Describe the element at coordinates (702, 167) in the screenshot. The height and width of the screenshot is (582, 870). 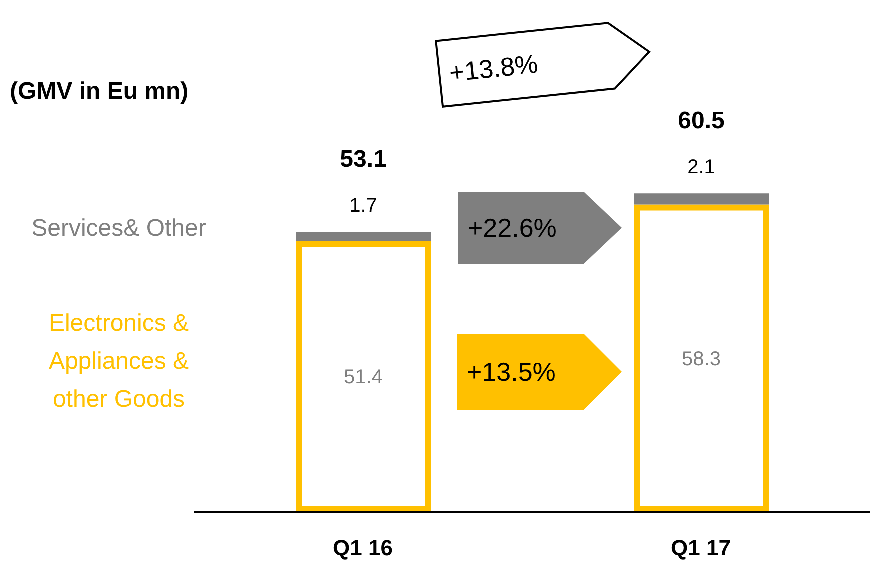
I see `data-label: 2.1` at that location.